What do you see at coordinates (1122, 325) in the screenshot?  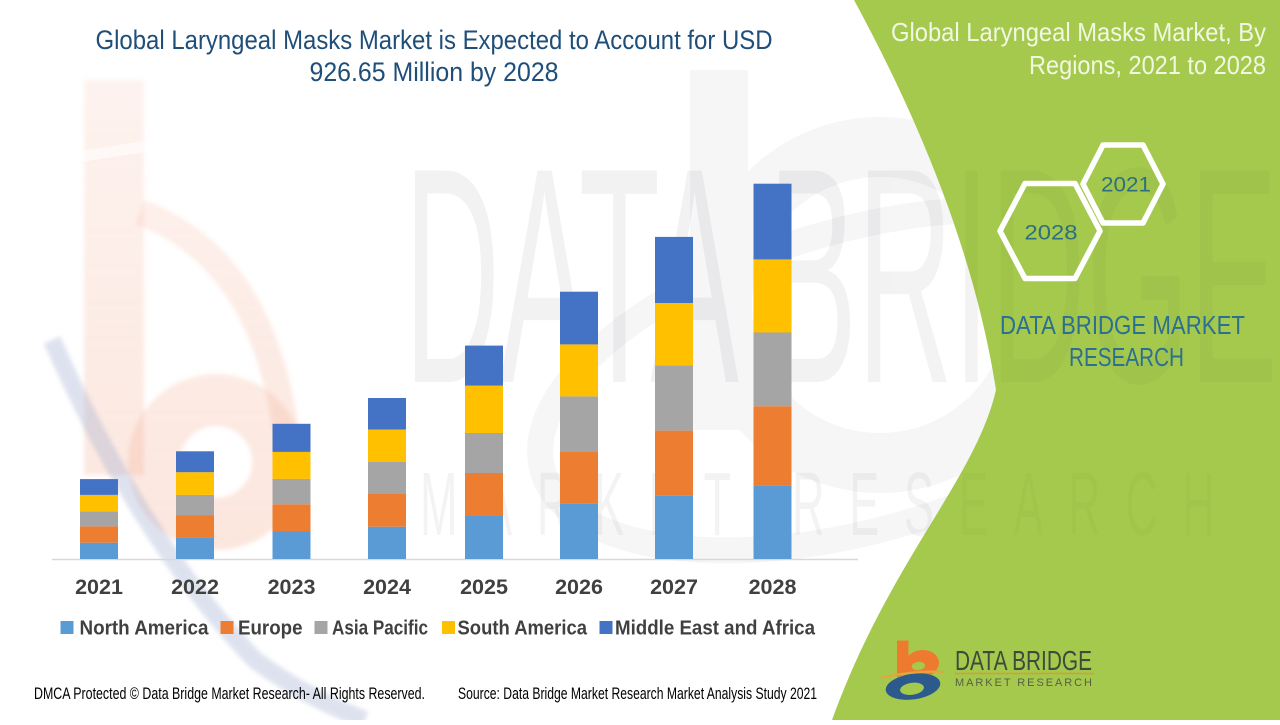 I see `svg-text: DATA BRIDGE MARKET` at bounding box center [1122, 325].